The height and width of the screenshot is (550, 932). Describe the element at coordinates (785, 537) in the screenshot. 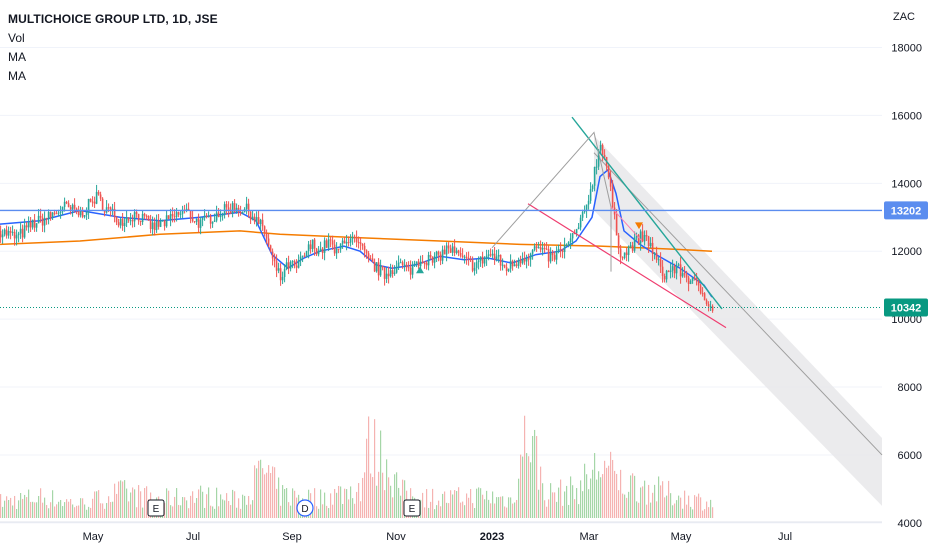

I see `time-tick-label: Jul` at that location.